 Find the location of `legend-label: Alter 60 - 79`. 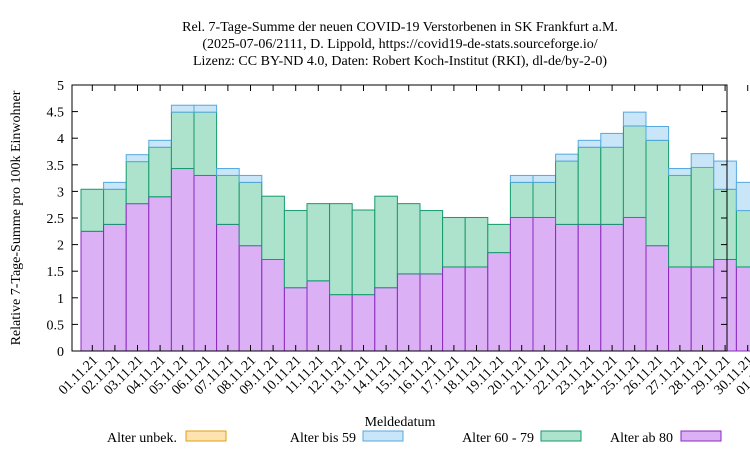

legend-label: Alter 60 - 79 is located at coordinates (498, 438).